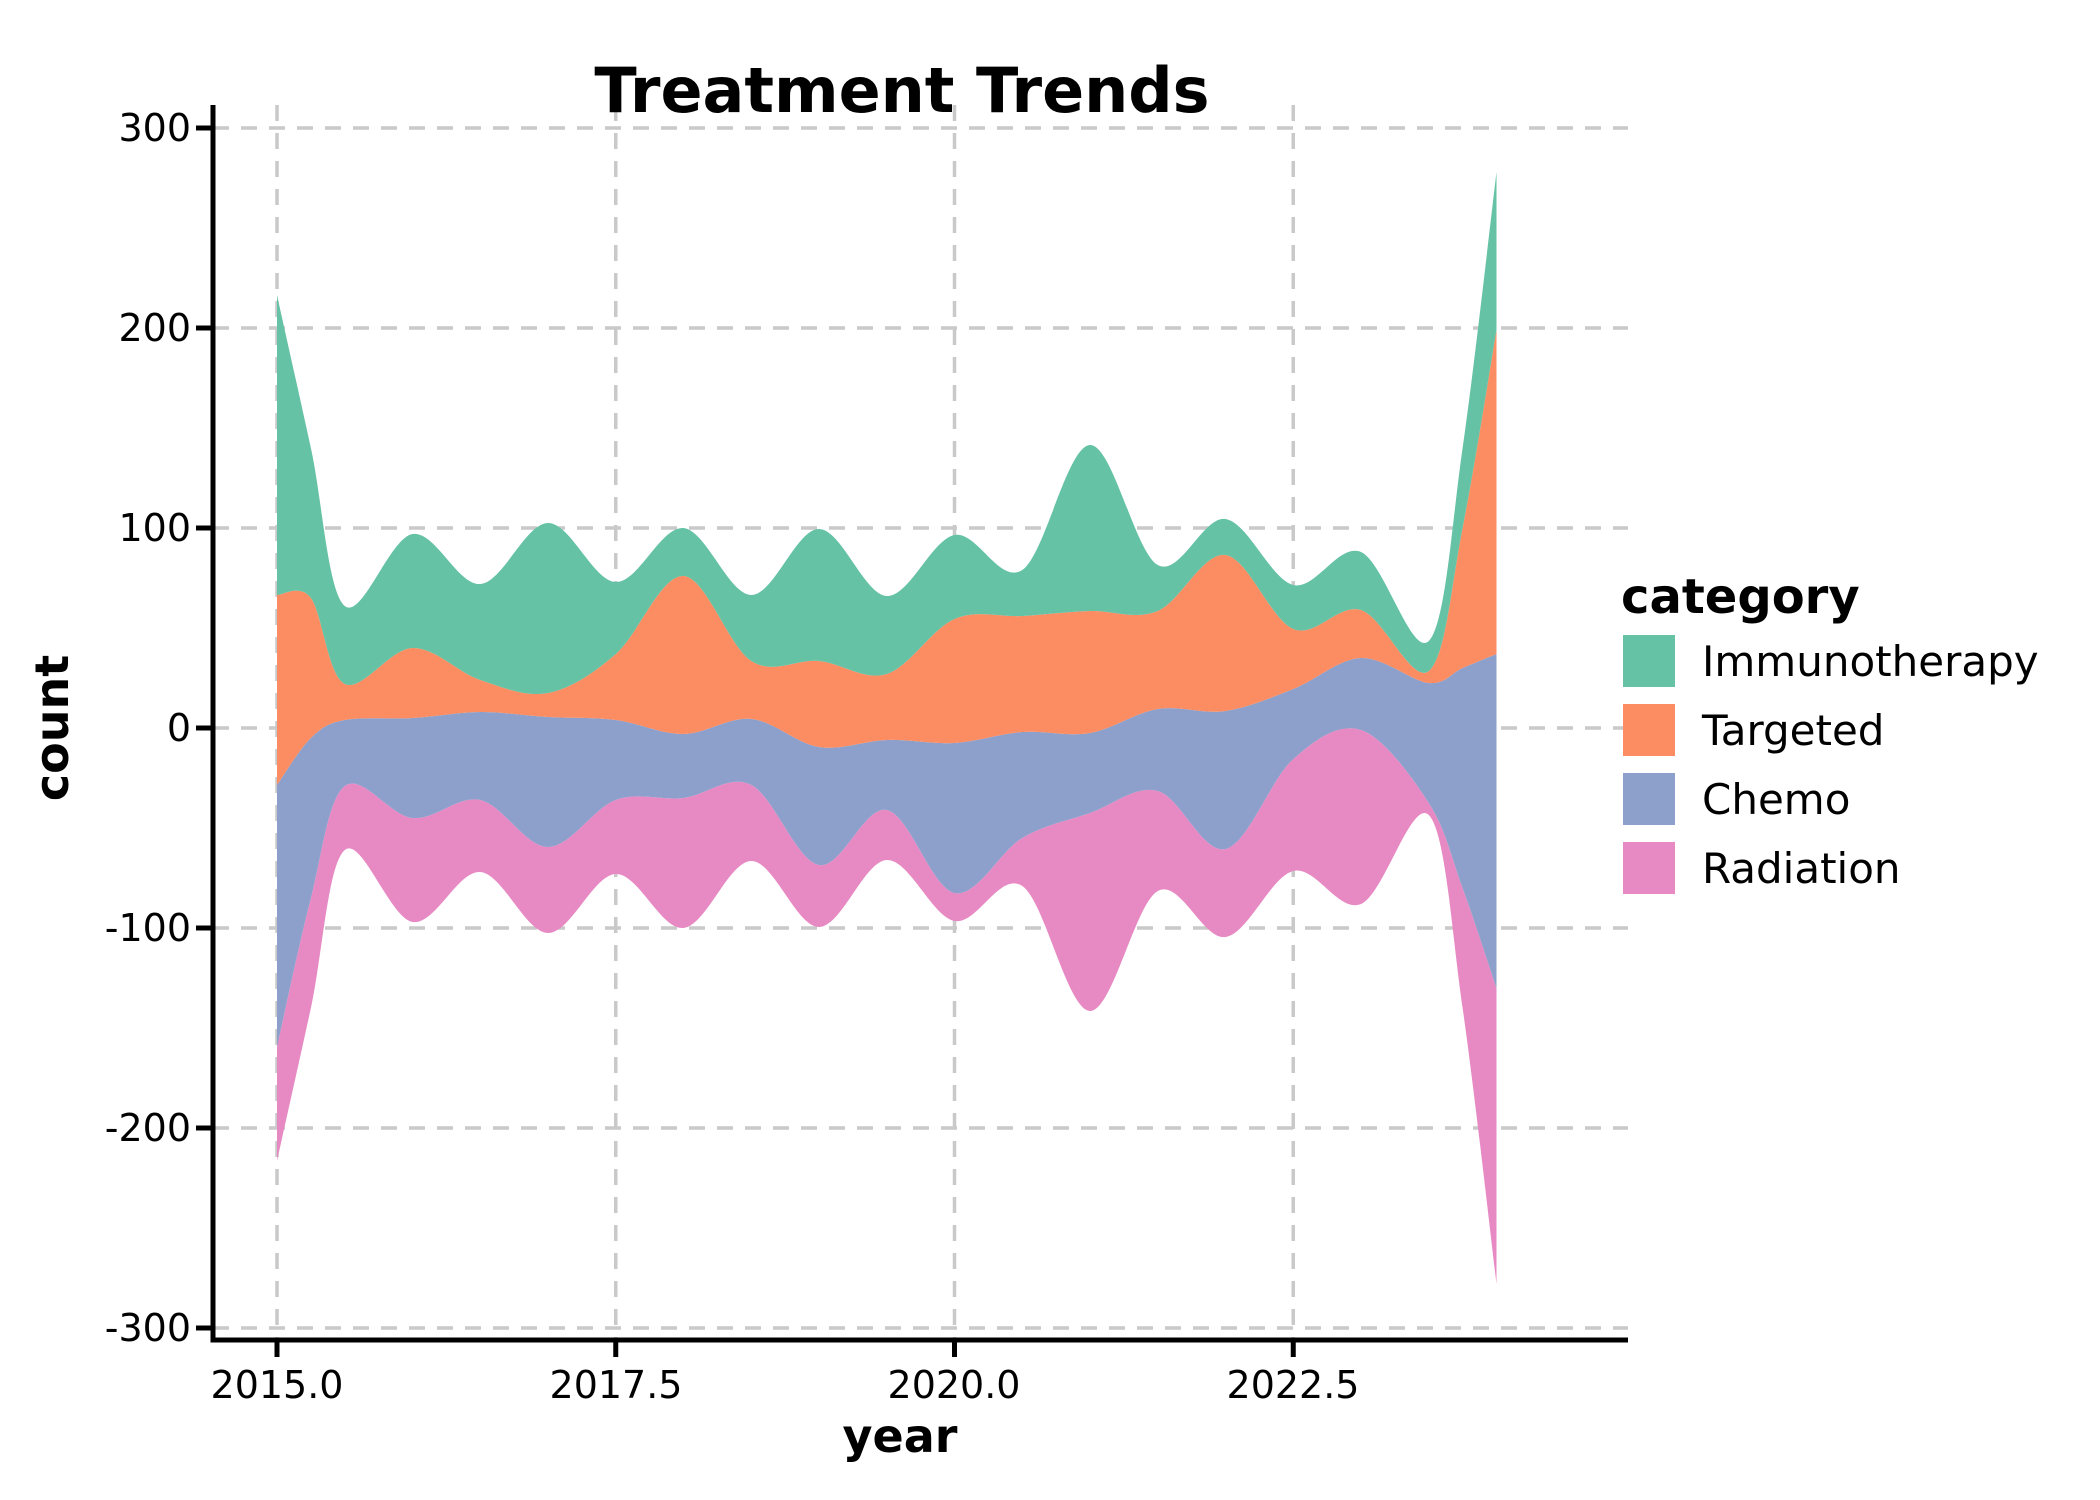 This screenshot has width=2100, height=1500. I want to click on x-tick-2022-5: 2022.5, so click(1293, 1385).